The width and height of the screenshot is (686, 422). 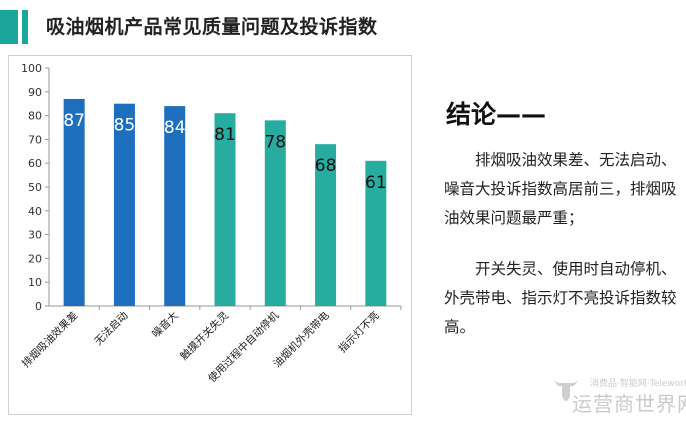 What do you see at coordinates (49, 339) in the screenshot?
I see `x-tick-label: 排烟吸油效果差` at bounding box center [49, 339].